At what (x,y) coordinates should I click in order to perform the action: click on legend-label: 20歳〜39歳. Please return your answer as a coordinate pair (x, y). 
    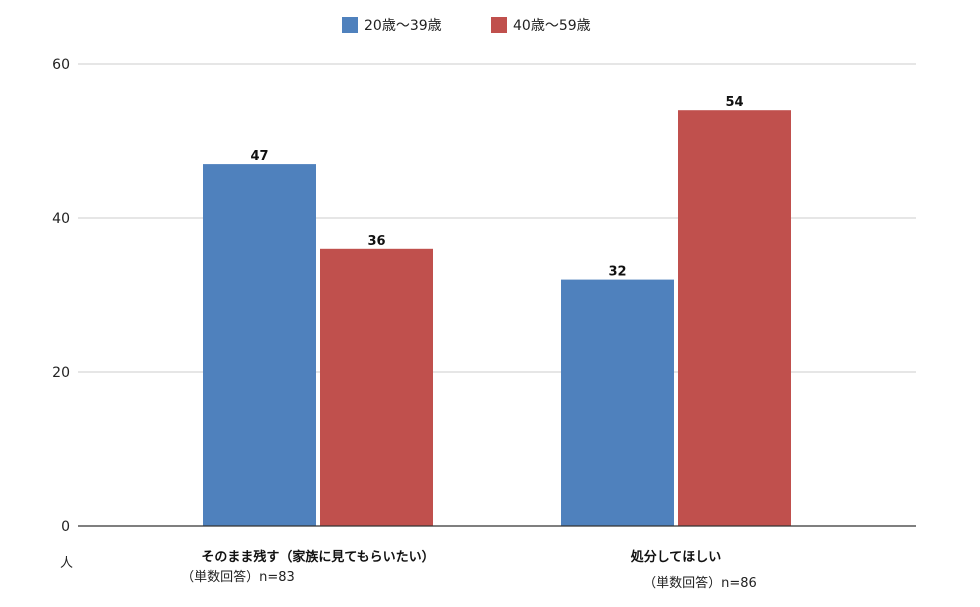
    Looking at the image, I should click on (403, 26).